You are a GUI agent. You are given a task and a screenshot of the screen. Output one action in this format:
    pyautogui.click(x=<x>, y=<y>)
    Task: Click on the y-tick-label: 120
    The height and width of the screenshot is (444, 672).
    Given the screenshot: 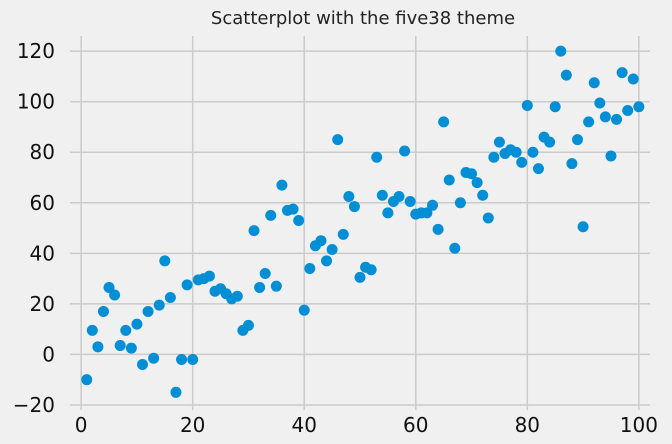 What is the action you would take?
    pyautogui.click(x=36, y=51)
    